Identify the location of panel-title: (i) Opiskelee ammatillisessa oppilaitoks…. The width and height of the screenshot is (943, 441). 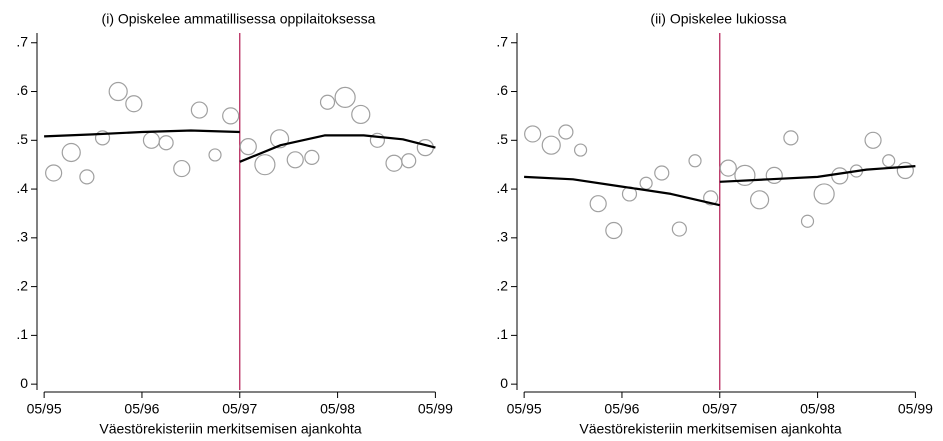
(239, 19).